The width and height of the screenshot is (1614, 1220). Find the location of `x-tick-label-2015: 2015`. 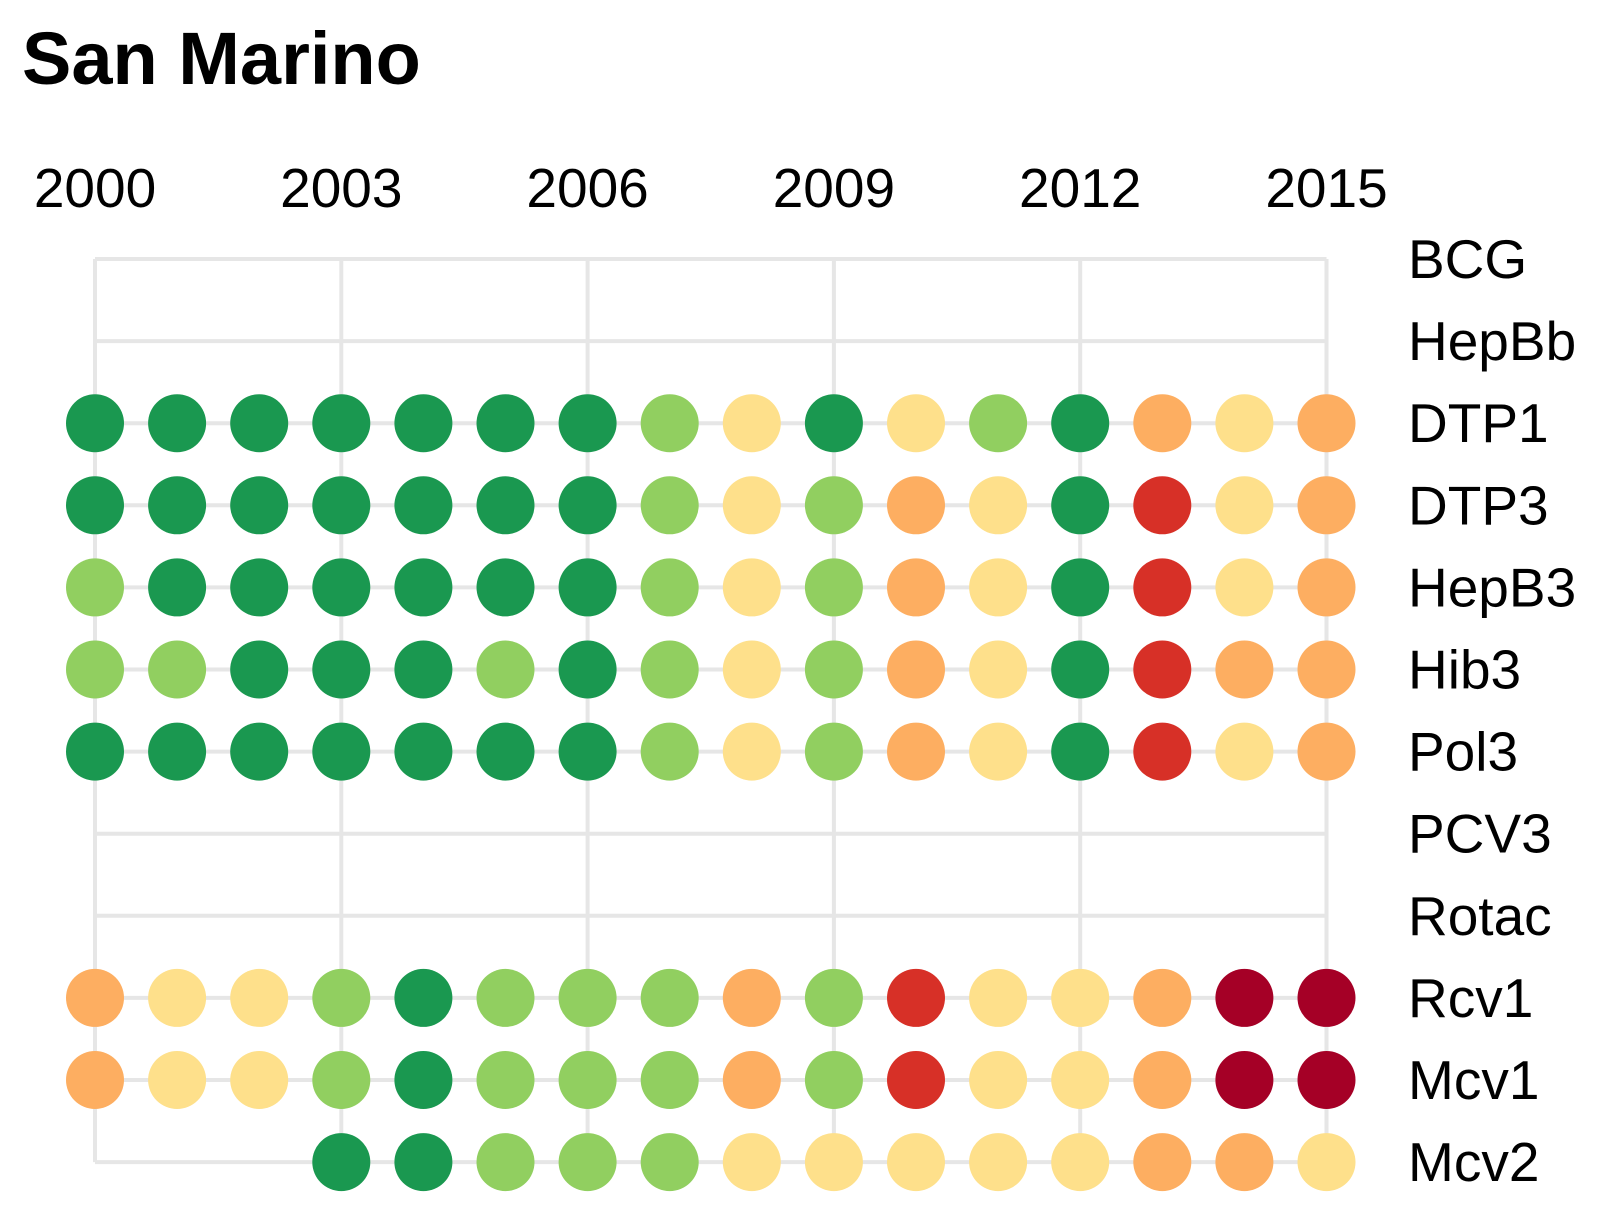

x-tick-label-2015: 2015 is located at coordinates (1326, 188).